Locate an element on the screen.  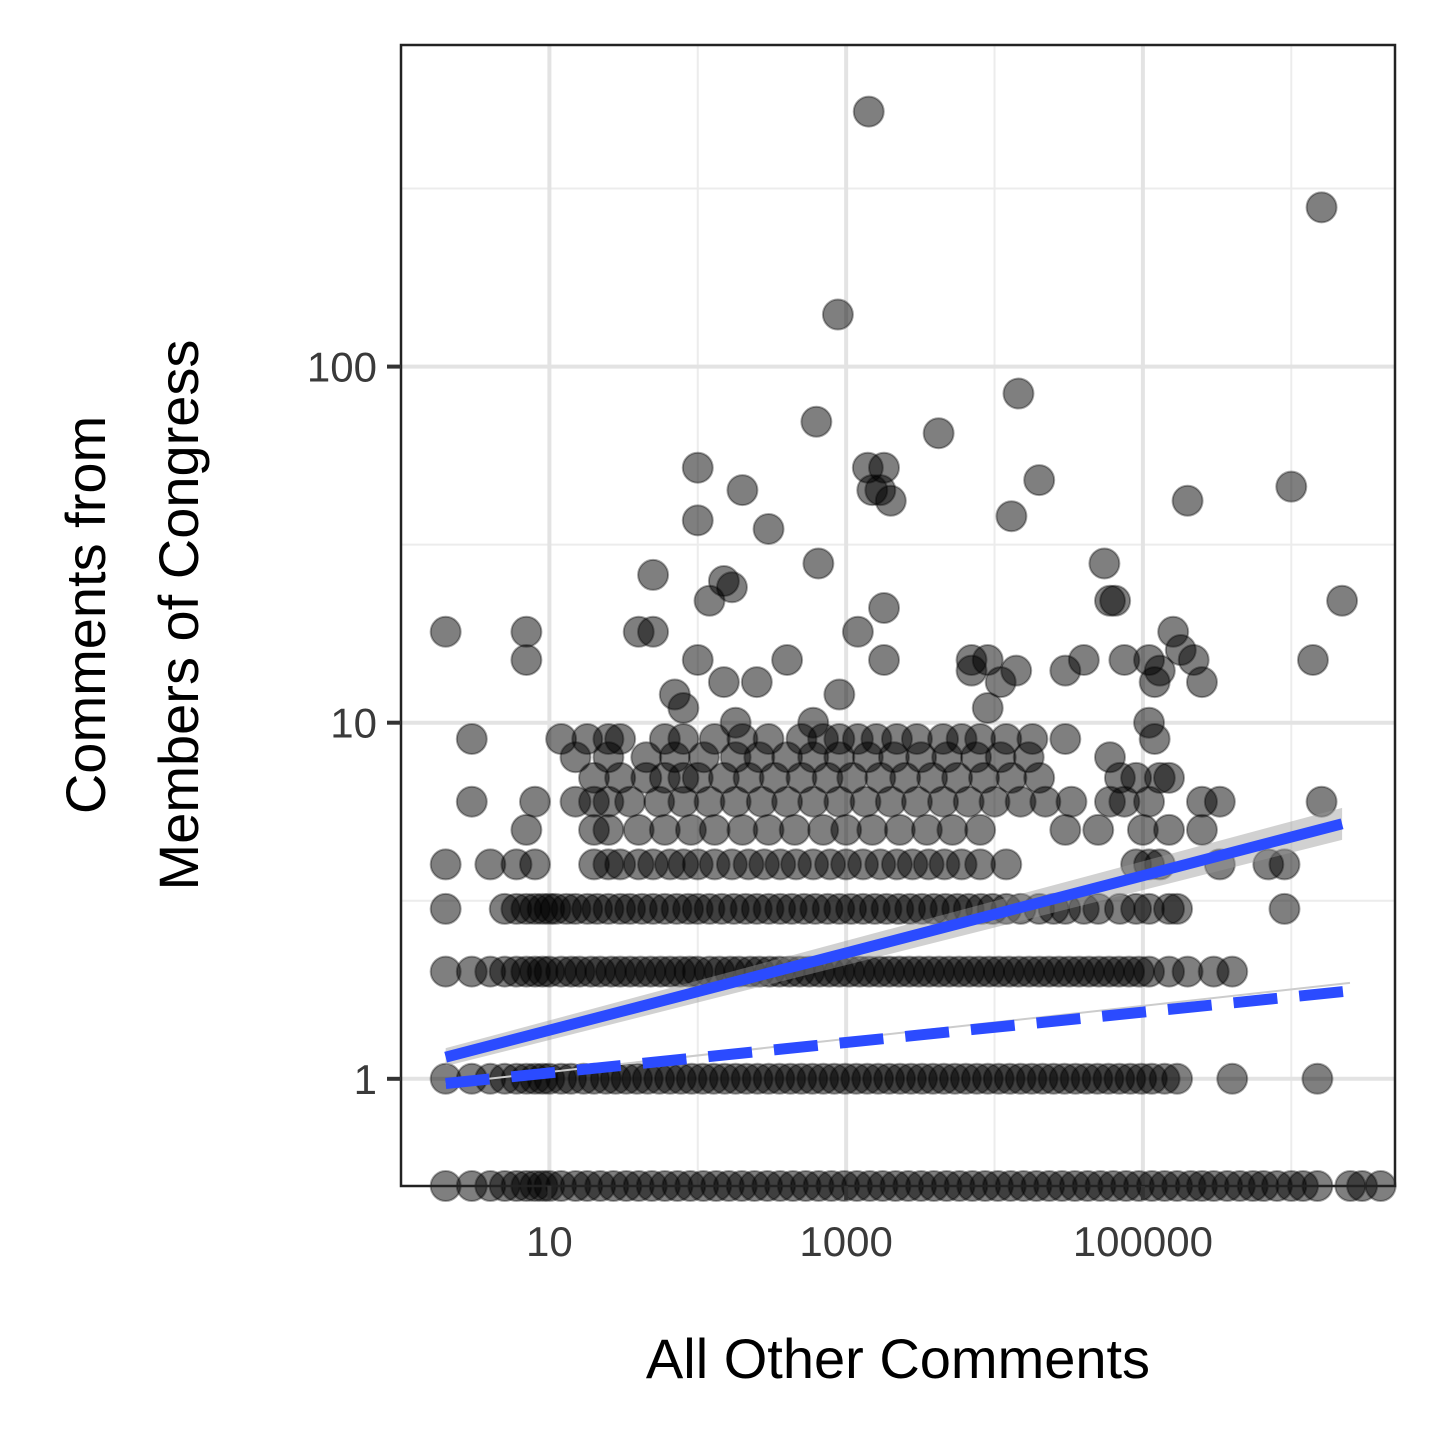
x-tick-label: 100000 is located at coordinates (1143, 1241).